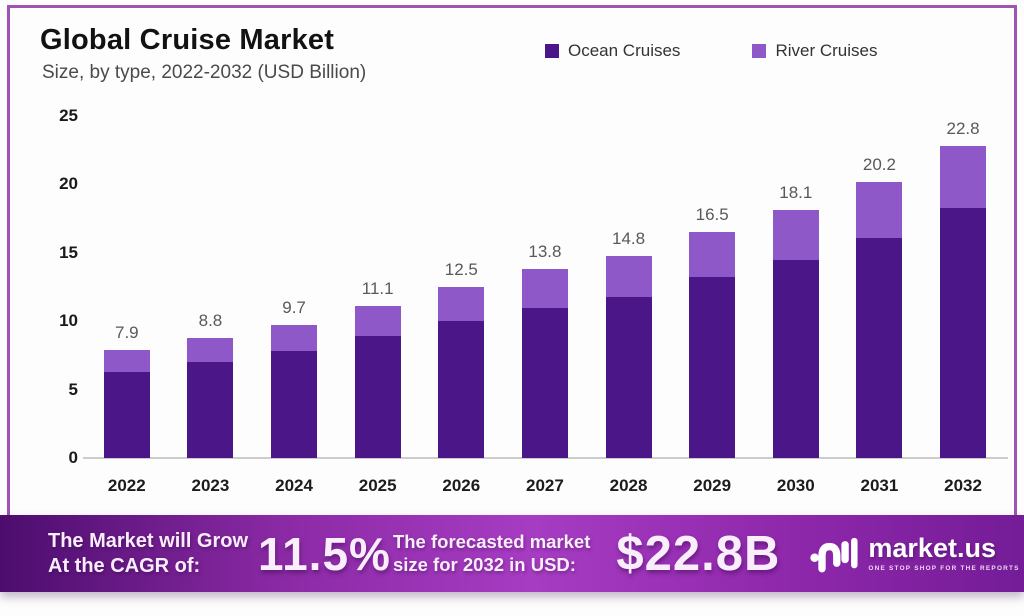 Image resolution: width=1024 pixels, height=616 pixels. I want to click on bar-group-2031: 20.2 2031, so click(879, 325).